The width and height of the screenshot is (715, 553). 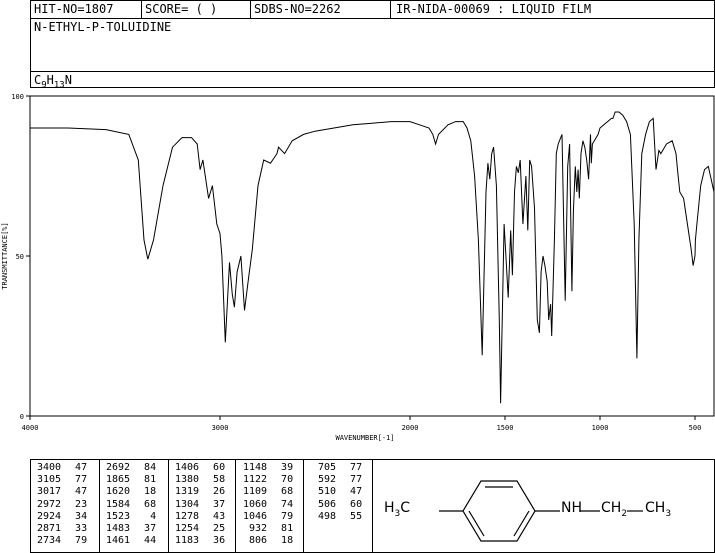 I want to click on peak-entry: 2972 23, so click(x=62, y=504).